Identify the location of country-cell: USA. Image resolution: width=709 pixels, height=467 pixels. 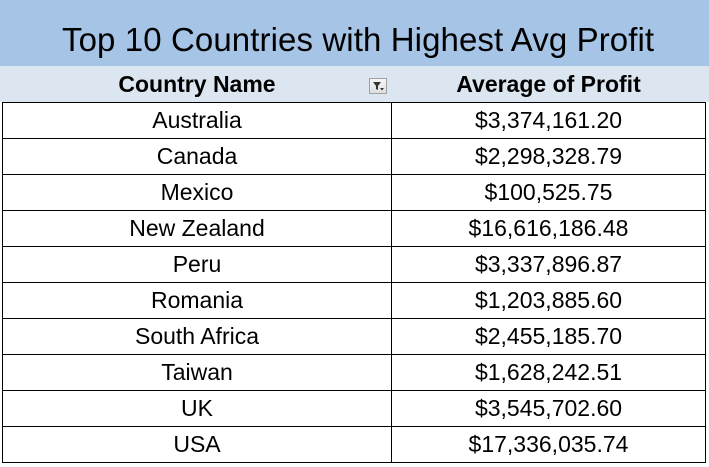
(197, 444).